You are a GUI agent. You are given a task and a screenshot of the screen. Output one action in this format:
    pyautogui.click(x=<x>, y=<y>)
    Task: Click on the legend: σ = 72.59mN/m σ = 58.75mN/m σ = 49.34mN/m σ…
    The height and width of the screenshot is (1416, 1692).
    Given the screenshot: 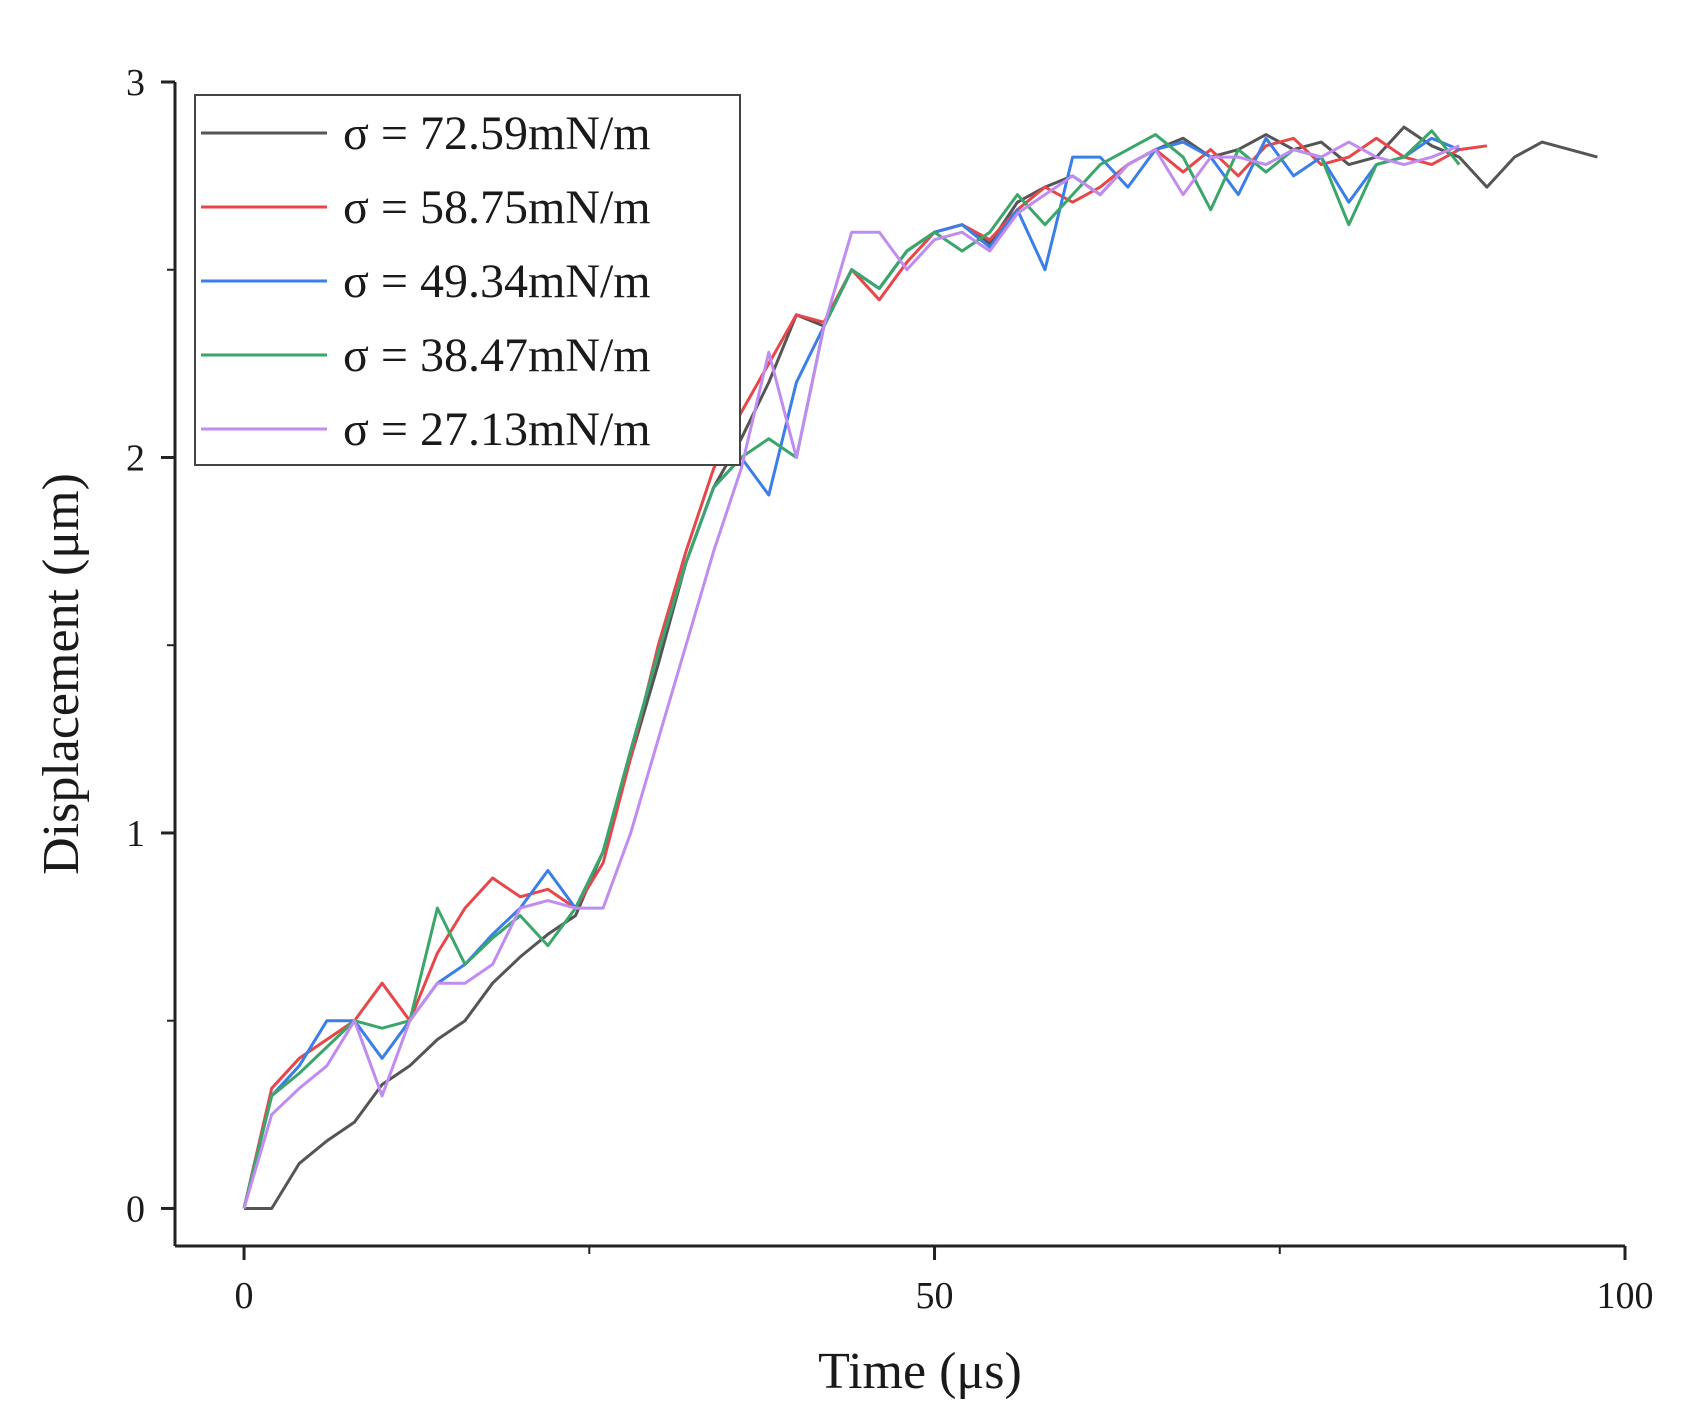 What is the action you would take?
    pyautogui.click(x=467, y=280)
    